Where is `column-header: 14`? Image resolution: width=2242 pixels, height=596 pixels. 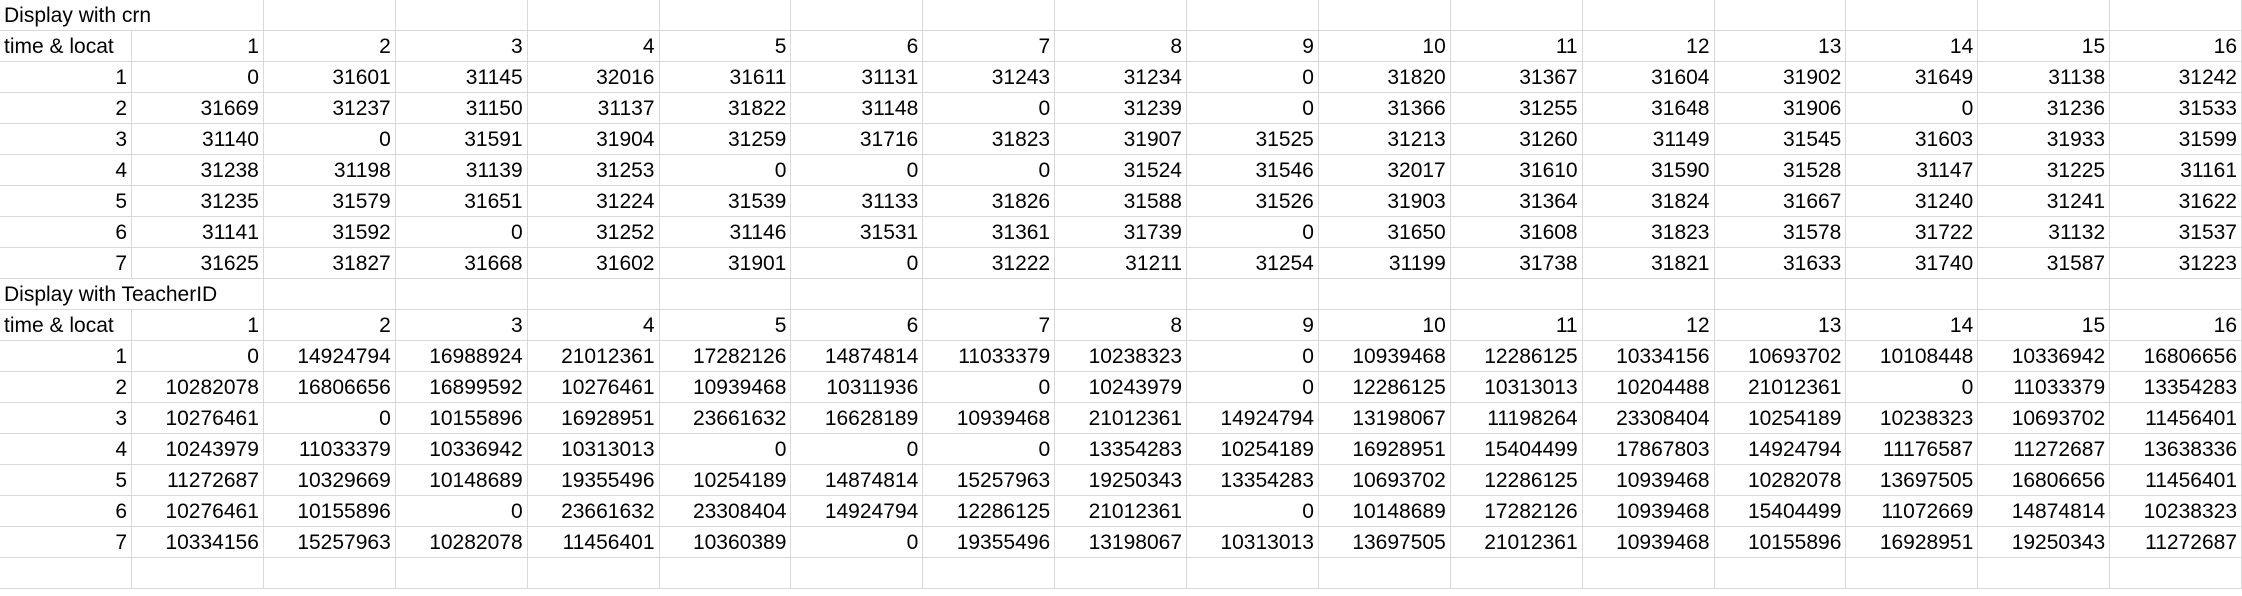 column-header: 14 is located at coordinates (1912, 46).